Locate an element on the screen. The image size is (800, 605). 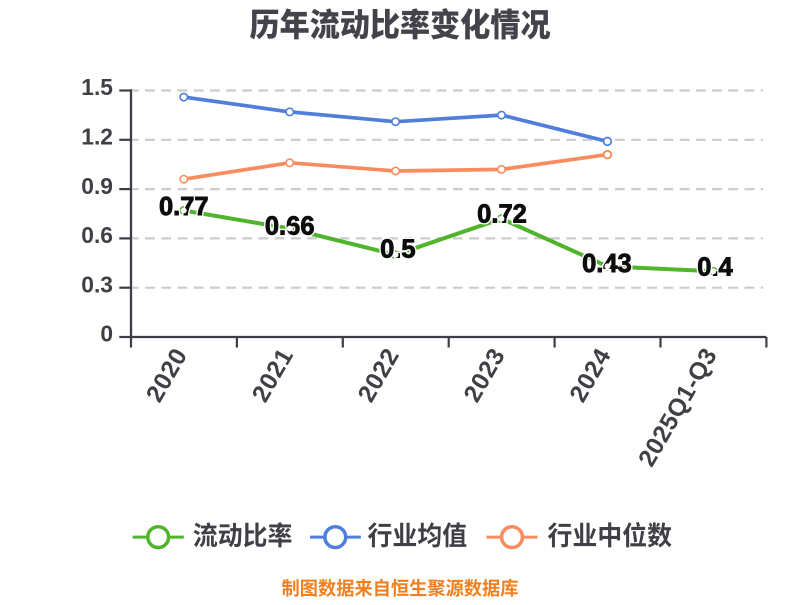
svg-text: 0.43 is located at coordinates (607, 264).